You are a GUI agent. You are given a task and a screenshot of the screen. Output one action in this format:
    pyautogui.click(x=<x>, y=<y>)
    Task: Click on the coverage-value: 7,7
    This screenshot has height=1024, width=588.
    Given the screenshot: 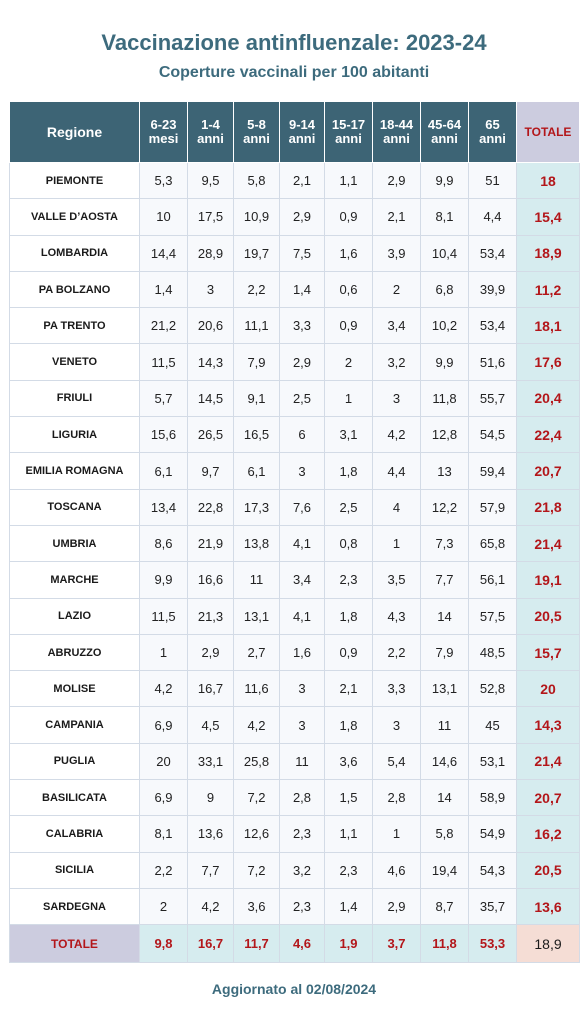 What is the action you would take?
    pyautogui.click(x=210, y=870)
    